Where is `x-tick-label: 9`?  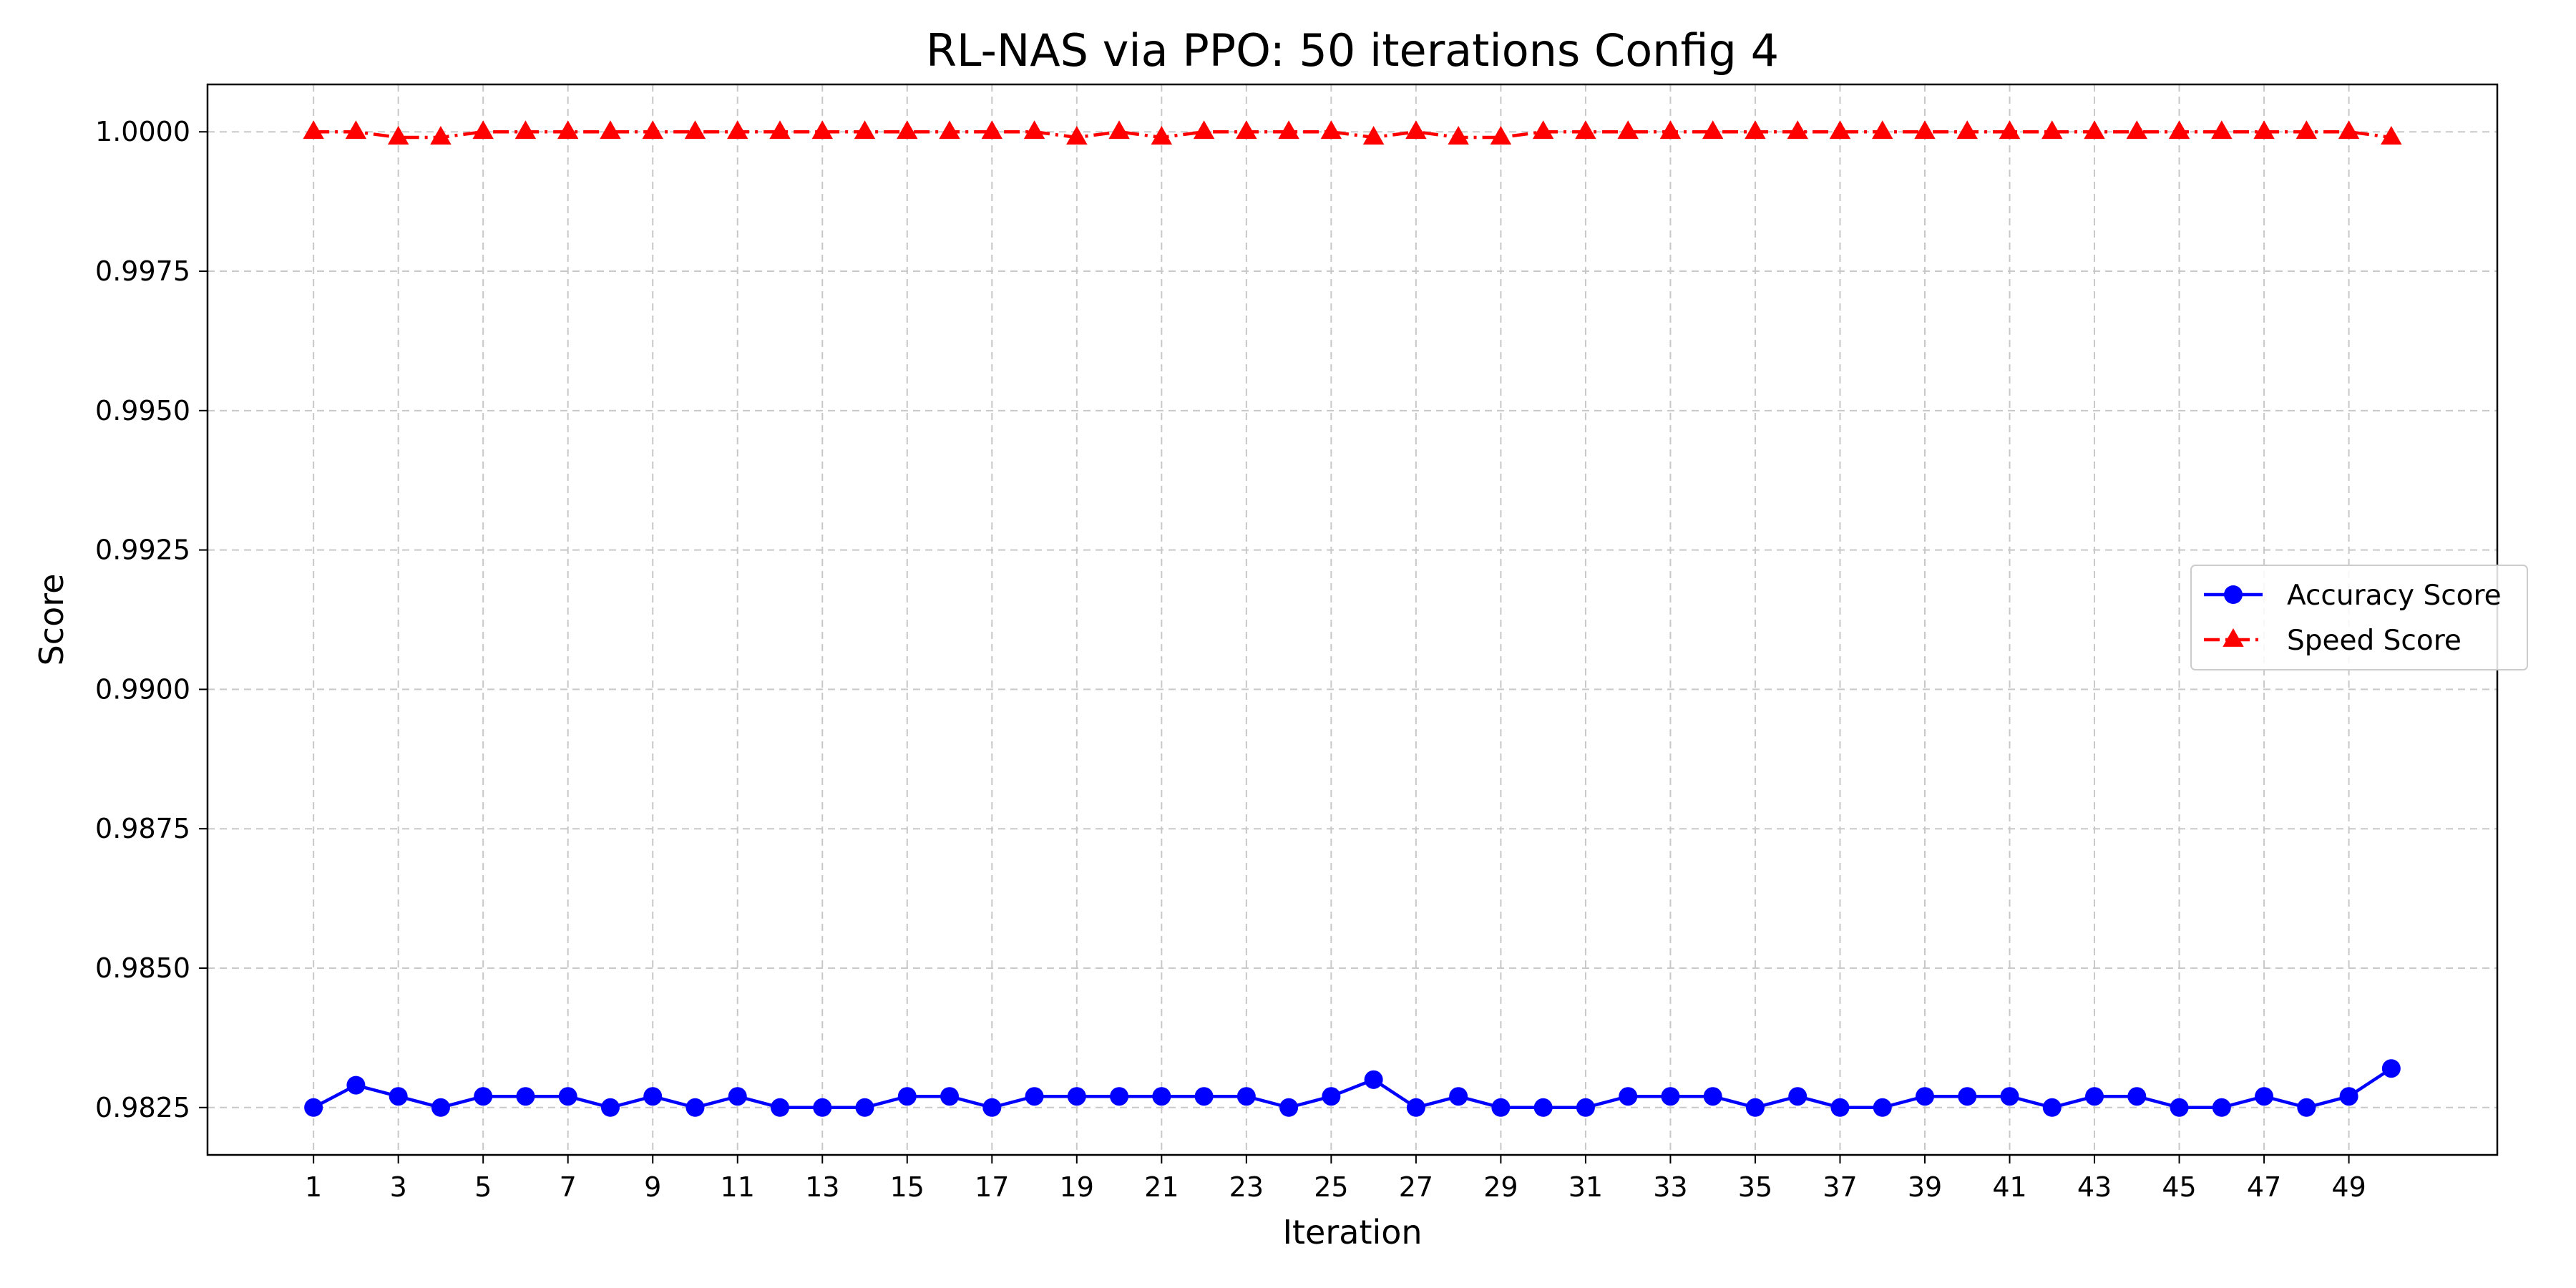
x-tick-label: 9 is located at coordinates (652, 1187).